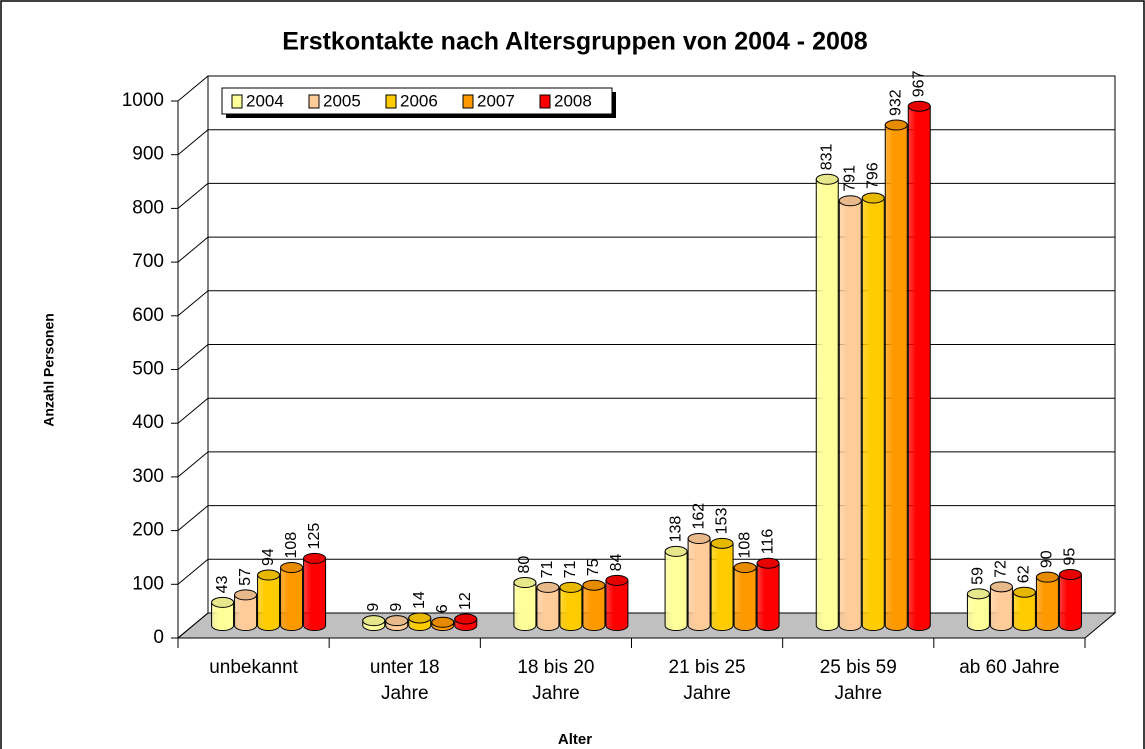 This screenshot has width=1145, height=749. What do you see at coordinates (1009, 667) in the screenshot?
I see `x-tick-label: ab 60 Jahre` at bounding box center [1009, 667].